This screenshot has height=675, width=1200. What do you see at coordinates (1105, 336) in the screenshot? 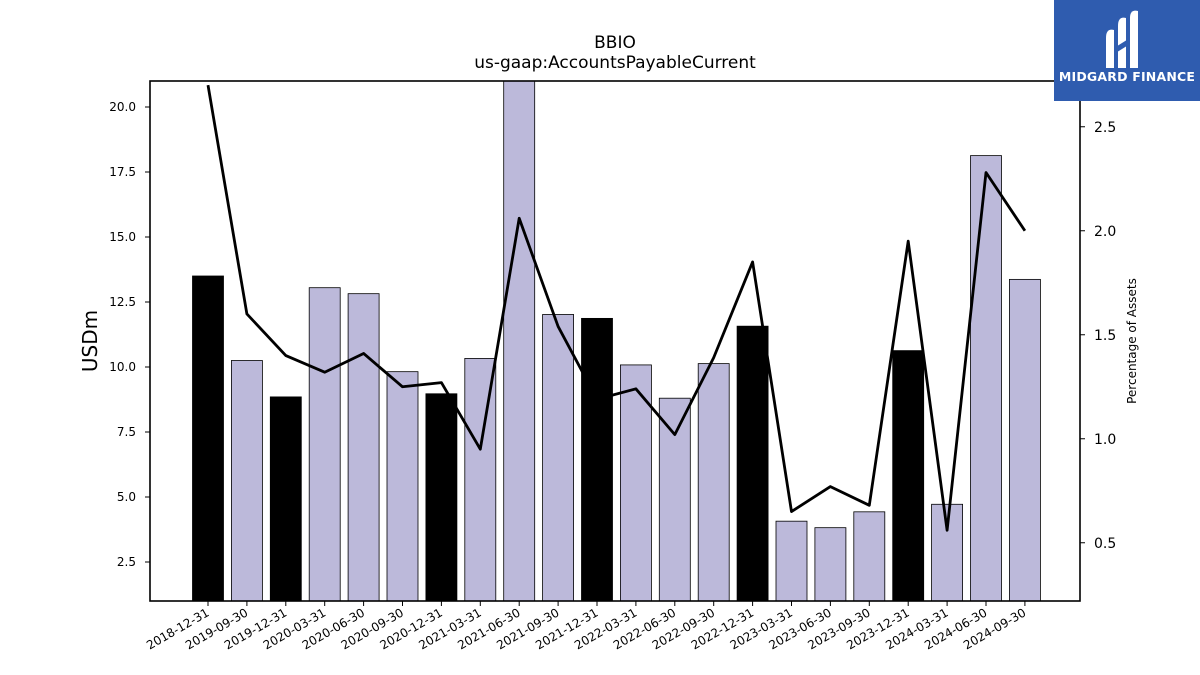
I see `y2-tick-label: 1.5` at bounding box center [1105, 336].